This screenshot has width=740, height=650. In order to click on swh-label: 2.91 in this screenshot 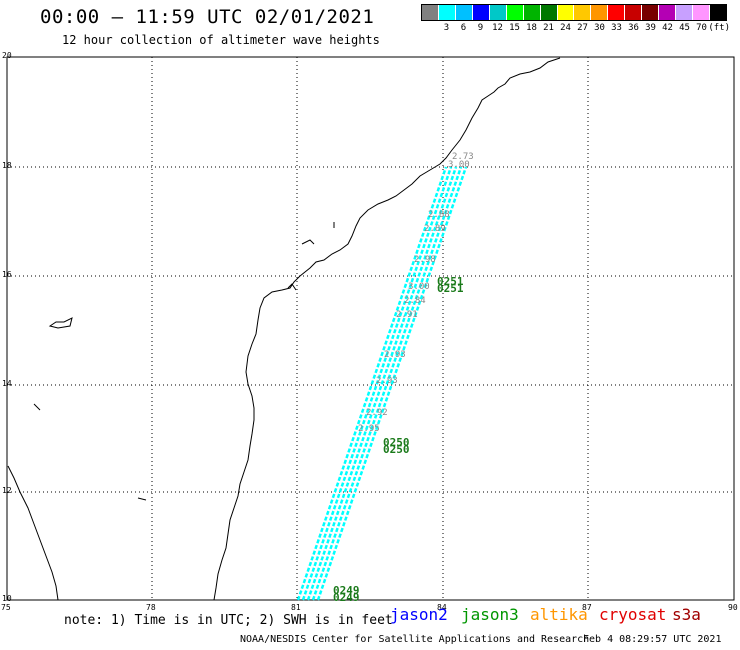, I will do `click(407, 315)`.